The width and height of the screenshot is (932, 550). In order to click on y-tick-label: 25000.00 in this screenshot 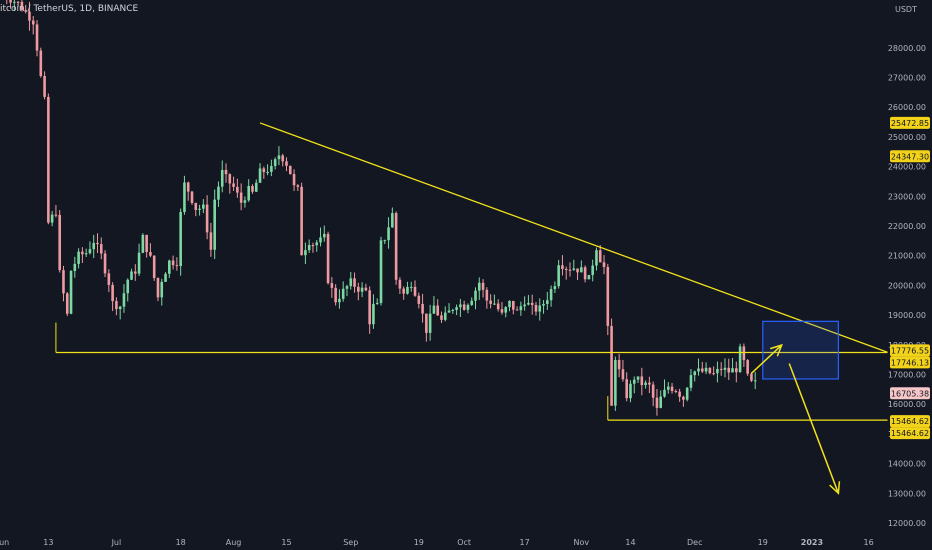, I will do `click(907, 137)`.